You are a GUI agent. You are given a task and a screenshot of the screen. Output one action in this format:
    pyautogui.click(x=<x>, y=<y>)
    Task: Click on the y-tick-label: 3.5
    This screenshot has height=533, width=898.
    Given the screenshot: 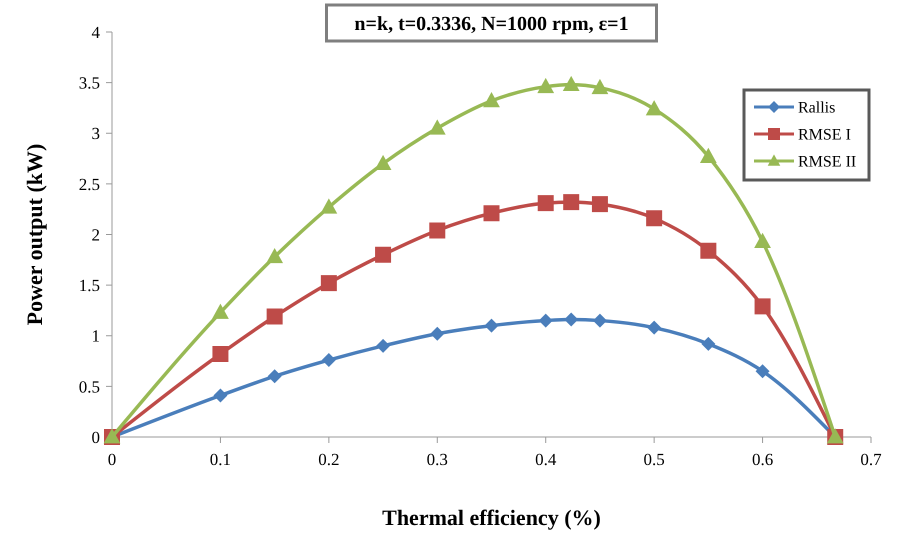 What is the action you would take?
    pyautogui.click(x=89, y=83)
    